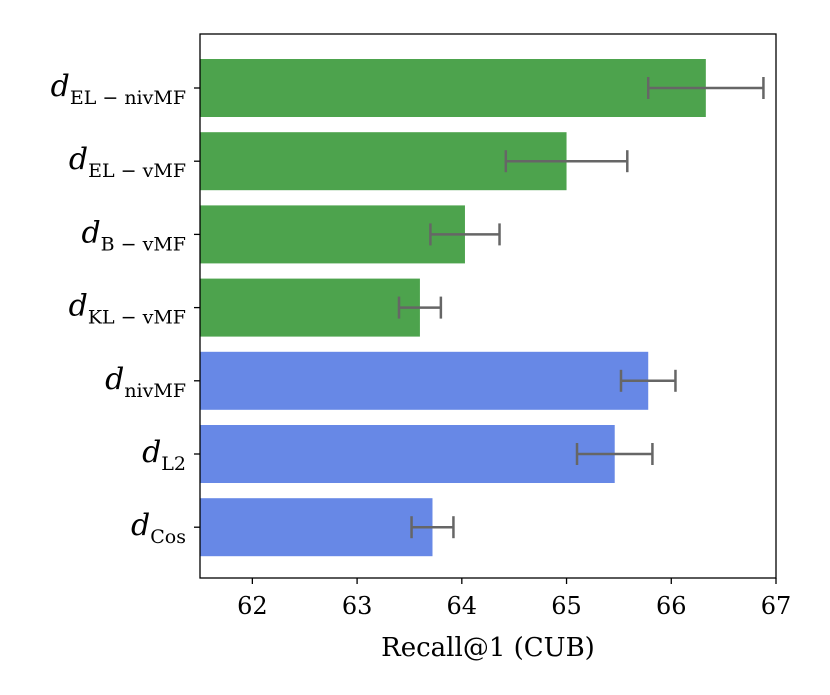 This screenshot has height=695, width=830. What do you see at coordinates (776, 606) in the screenshot?
I see `x-tick-label: 67` at bounding box center [776, 606].